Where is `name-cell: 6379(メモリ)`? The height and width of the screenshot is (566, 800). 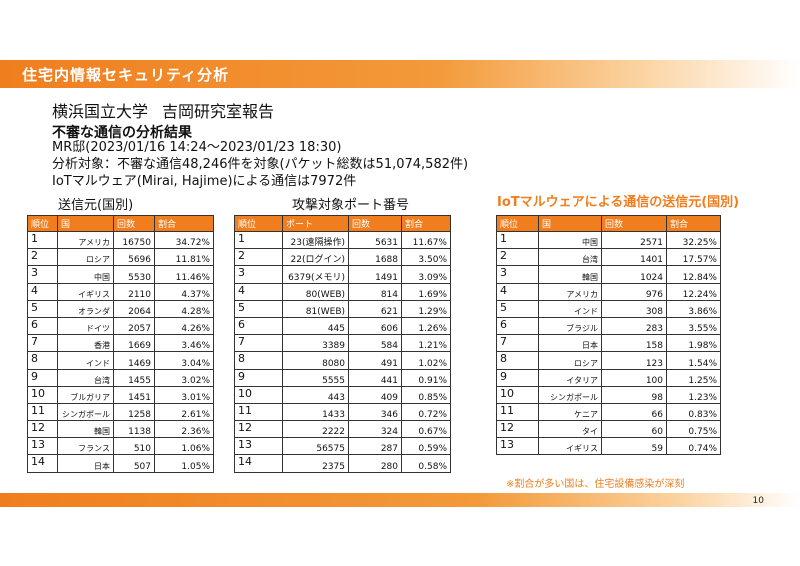 name-cell: 6379(メモリ) is located at coordinates (315, 274).